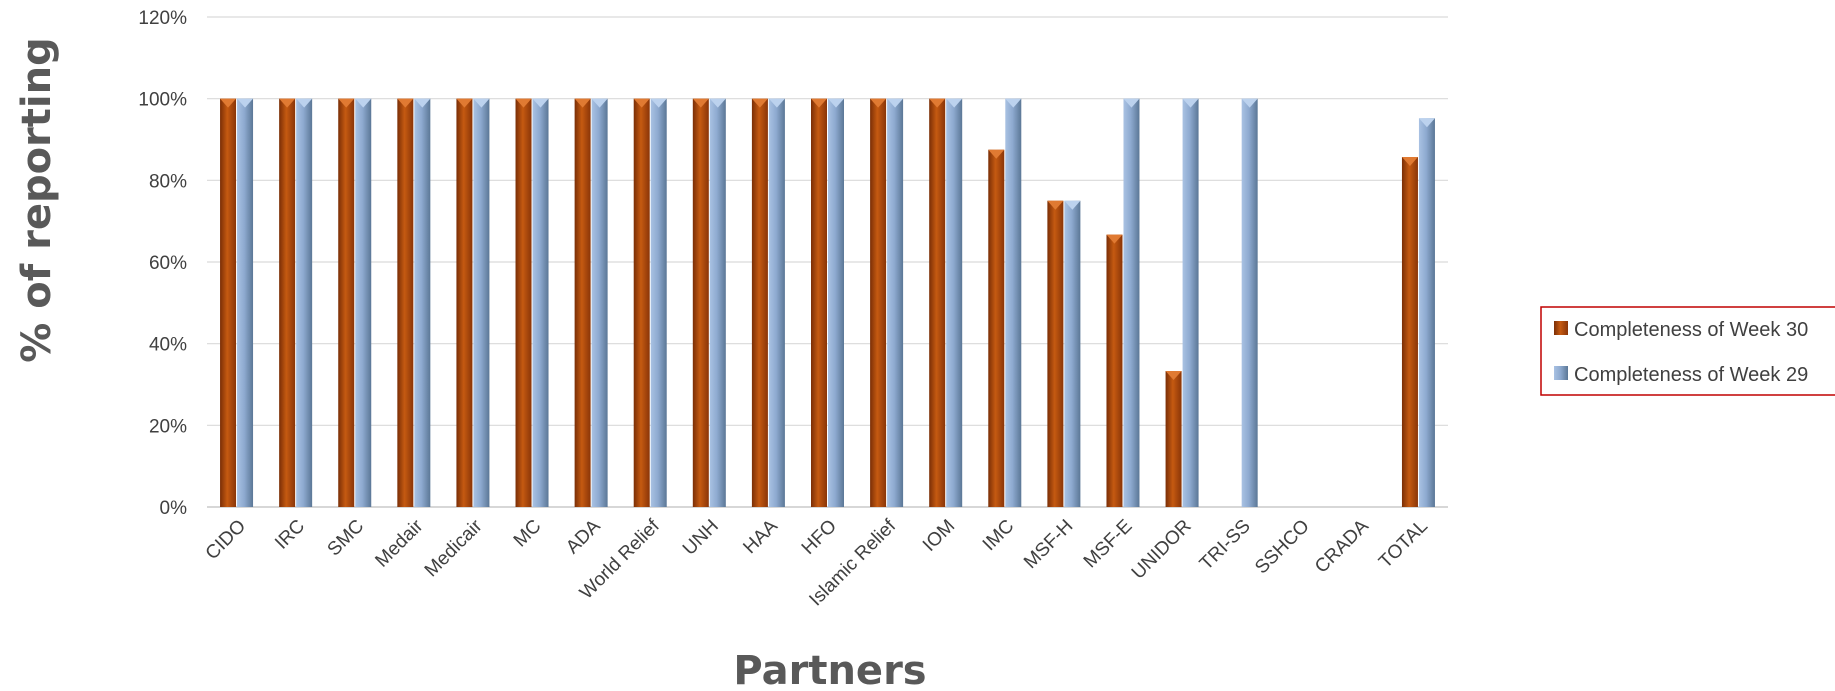  Describe the element at coordinates (583, 536) in the screenshot. I see `x-tick-label: ADA` at that location.